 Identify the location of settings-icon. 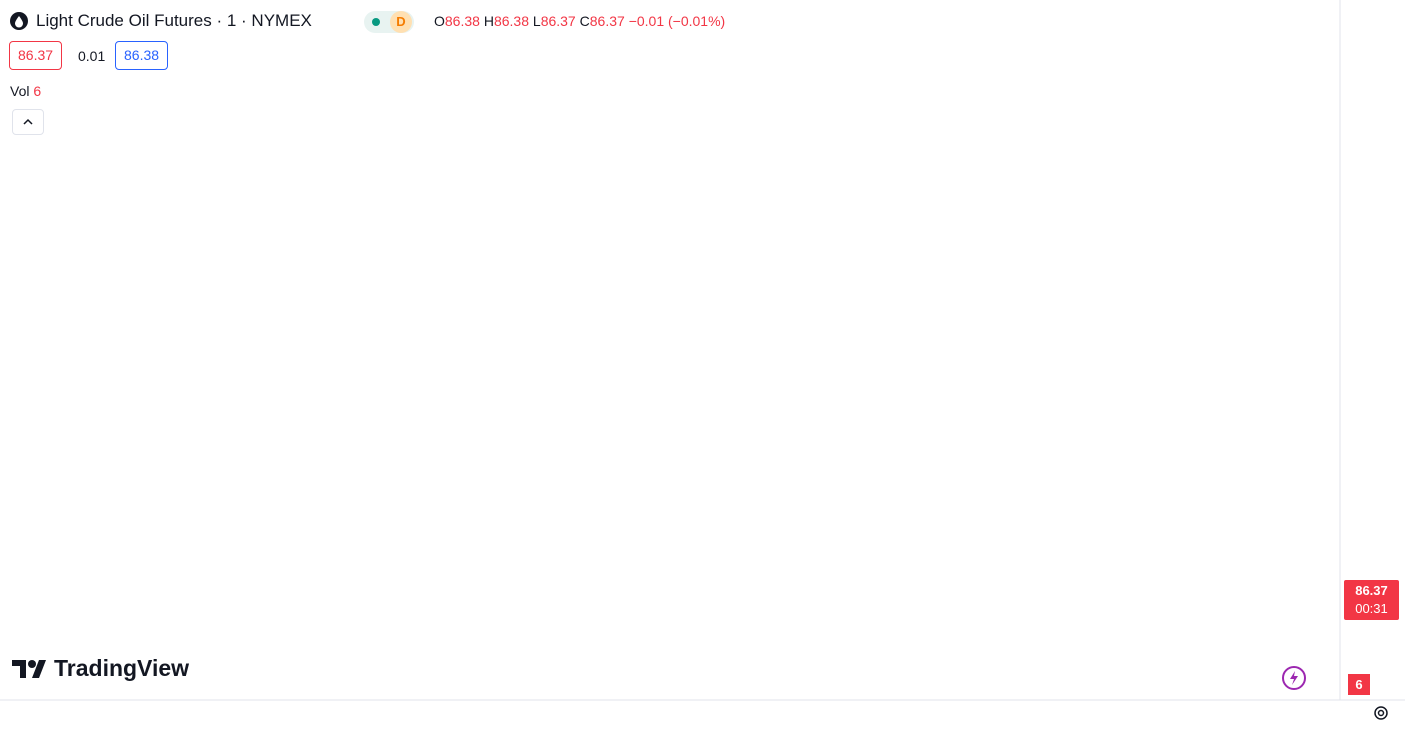
(1381, 713).